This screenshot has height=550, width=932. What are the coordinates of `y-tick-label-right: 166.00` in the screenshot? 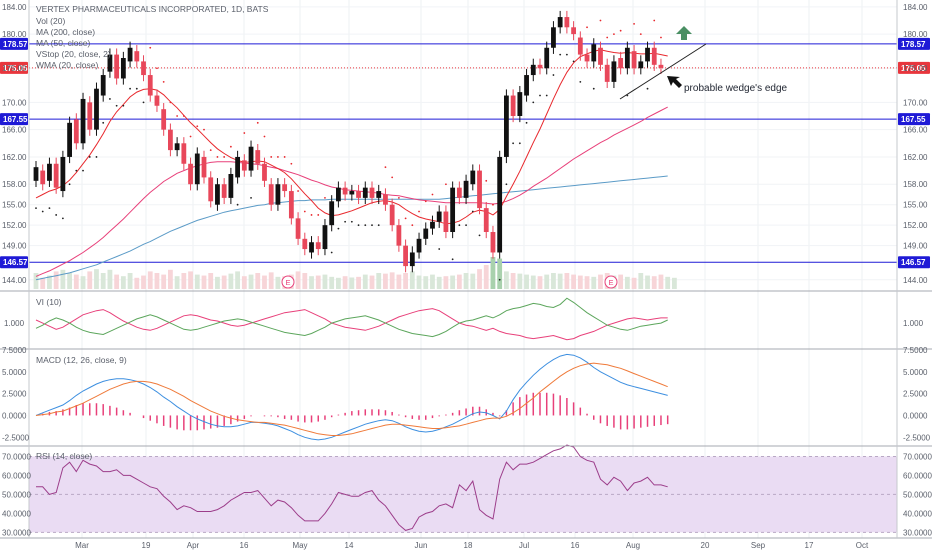 It's located at (915, 130).